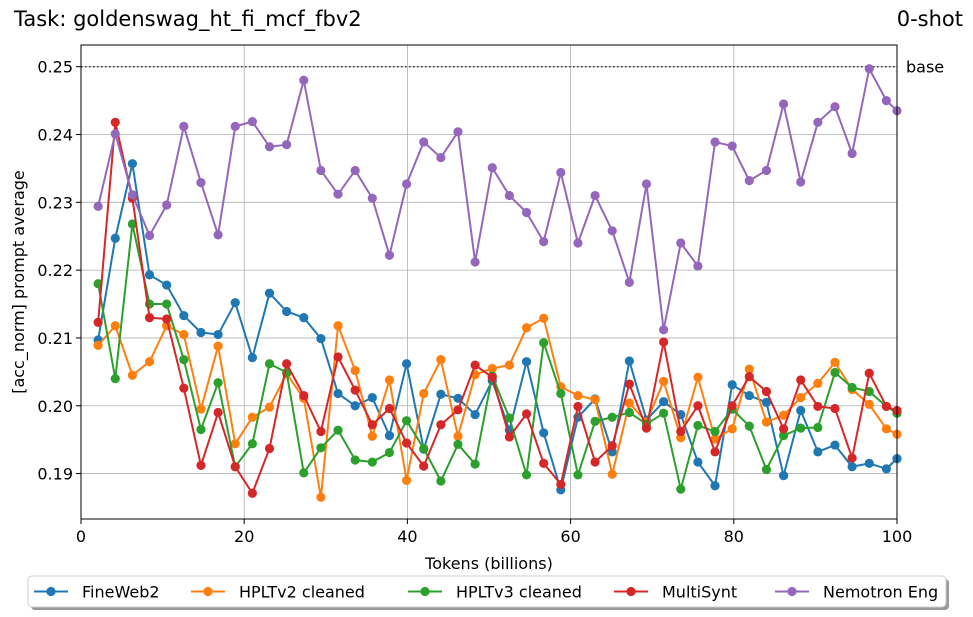 The image size is (973, 617). Describe the element at coordinates (55, 67) in the screenshot. I see `y-tick-label: 0.25` at that location.